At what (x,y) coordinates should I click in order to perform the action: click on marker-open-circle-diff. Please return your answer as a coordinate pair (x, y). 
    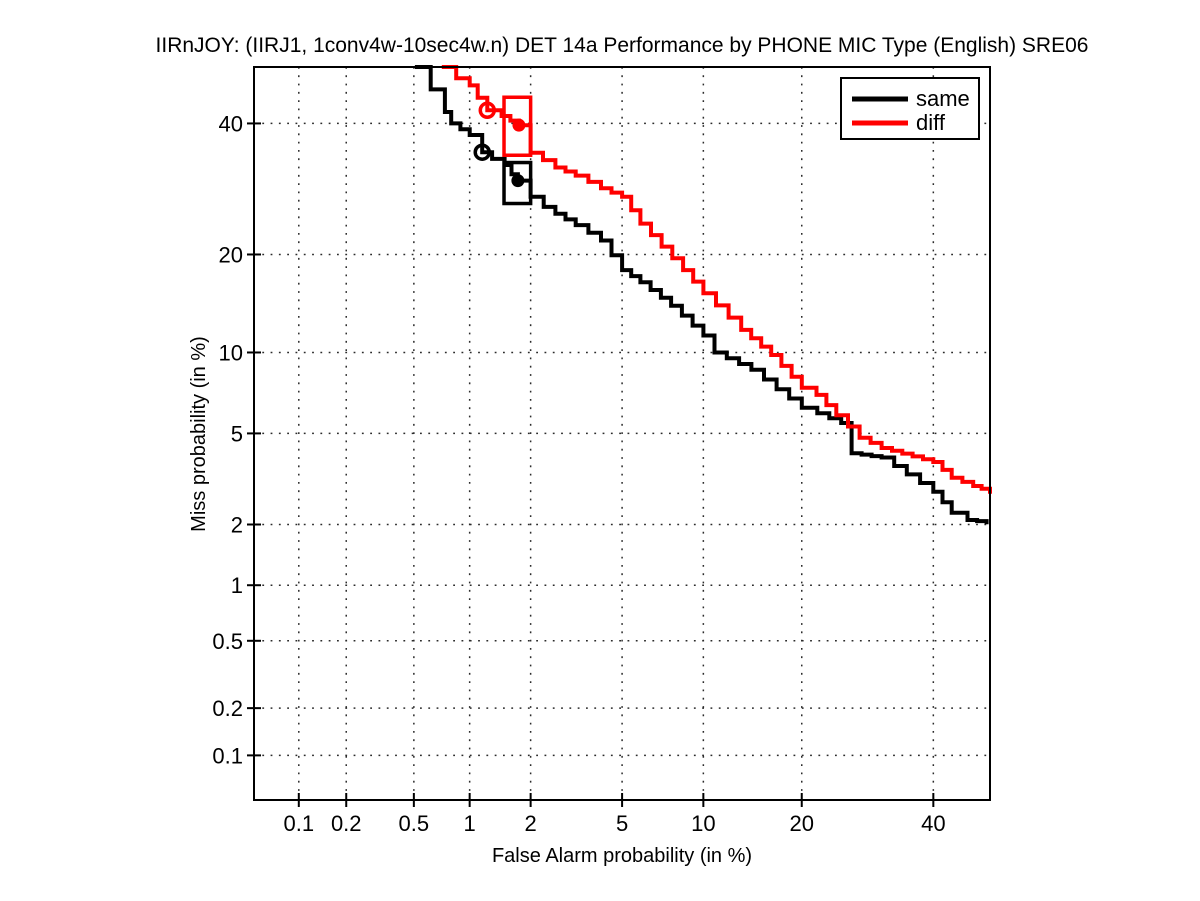
    Looking at the image, I should click on (487, 110).